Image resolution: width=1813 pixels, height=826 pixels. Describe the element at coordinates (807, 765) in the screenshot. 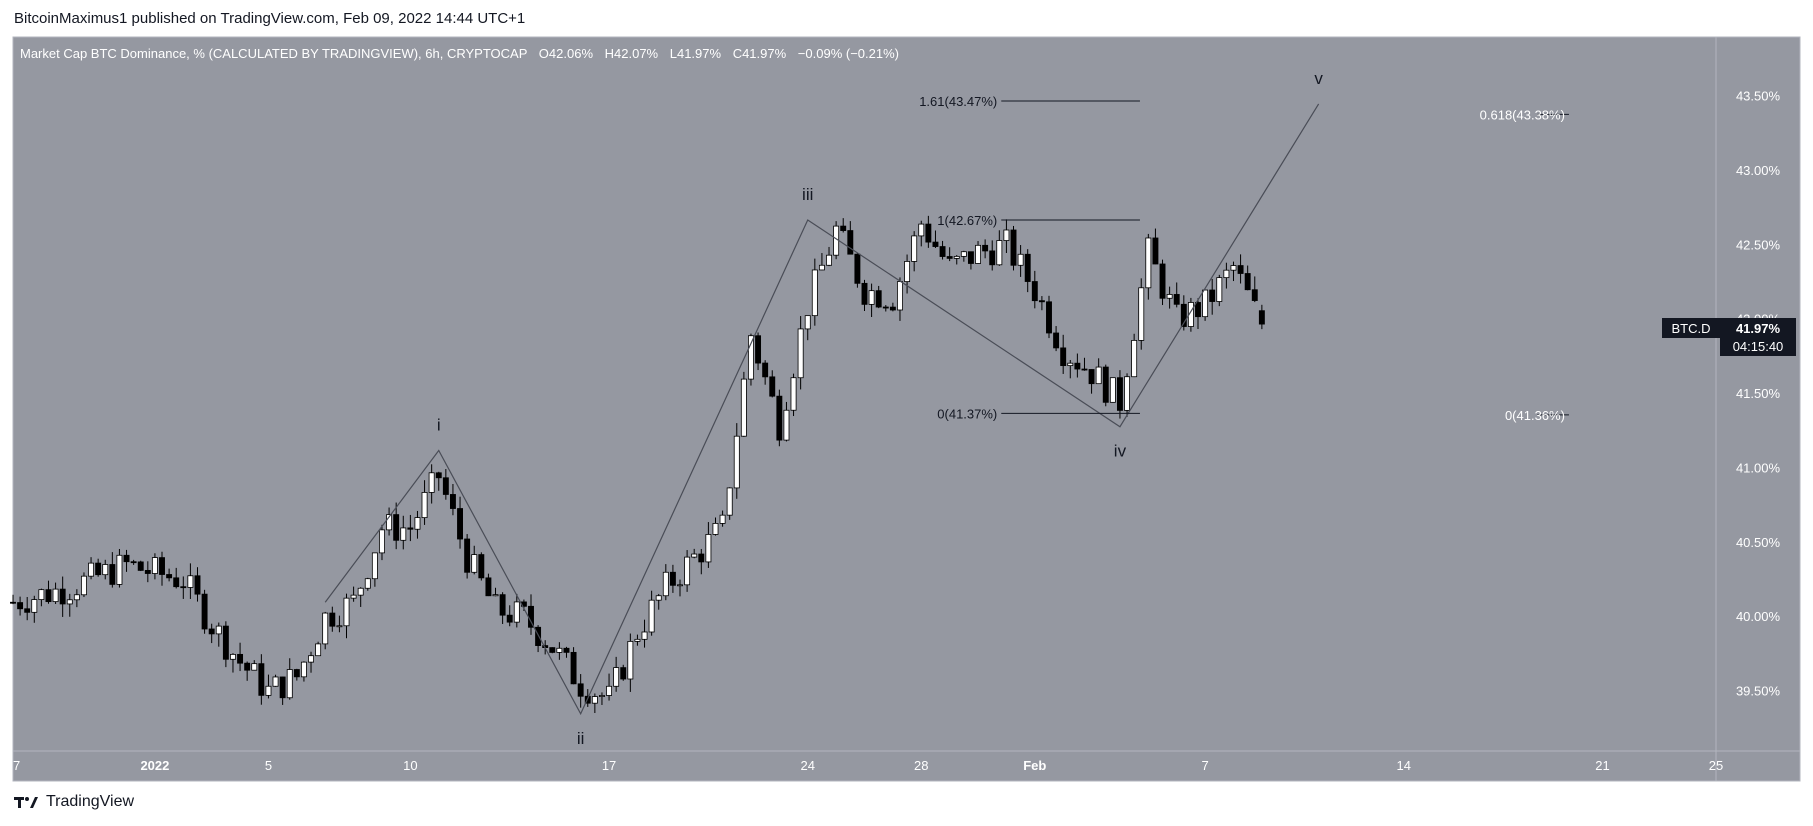

I see `x-tick-label: 24` at that location.